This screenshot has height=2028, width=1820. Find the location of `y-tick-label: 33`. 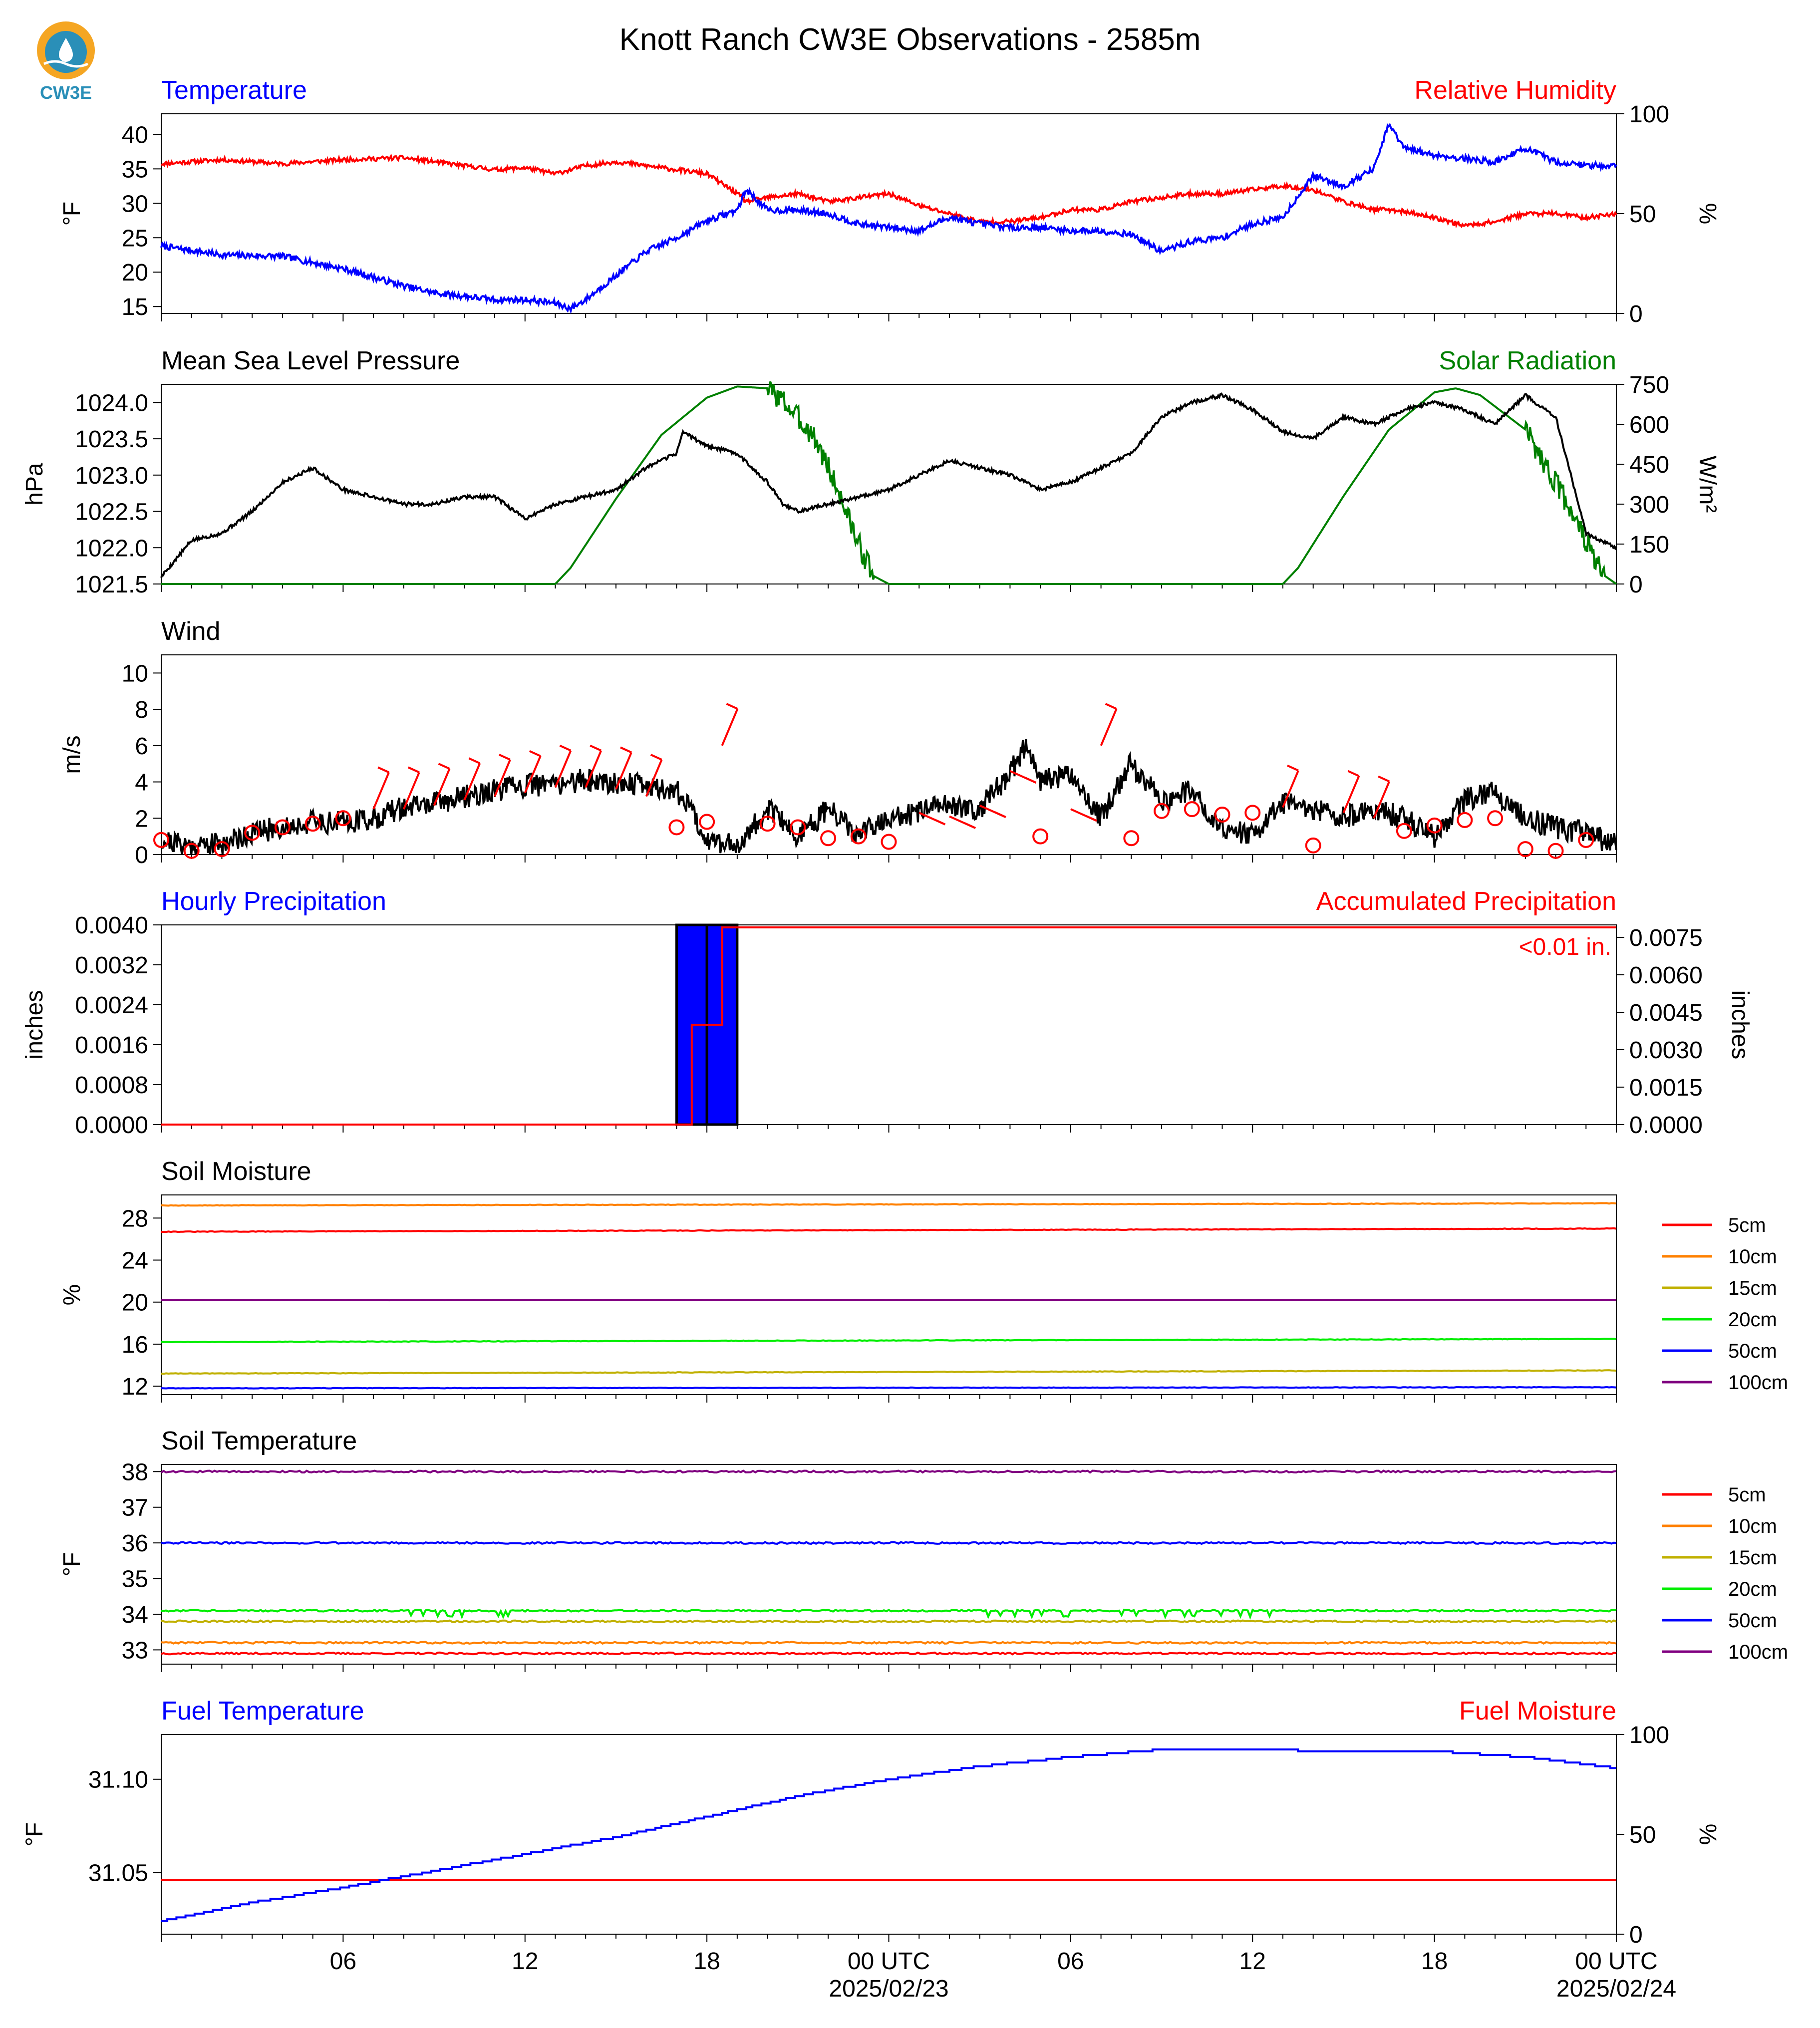

y-tick-label: 33 is located at coordinates (135, 1650).